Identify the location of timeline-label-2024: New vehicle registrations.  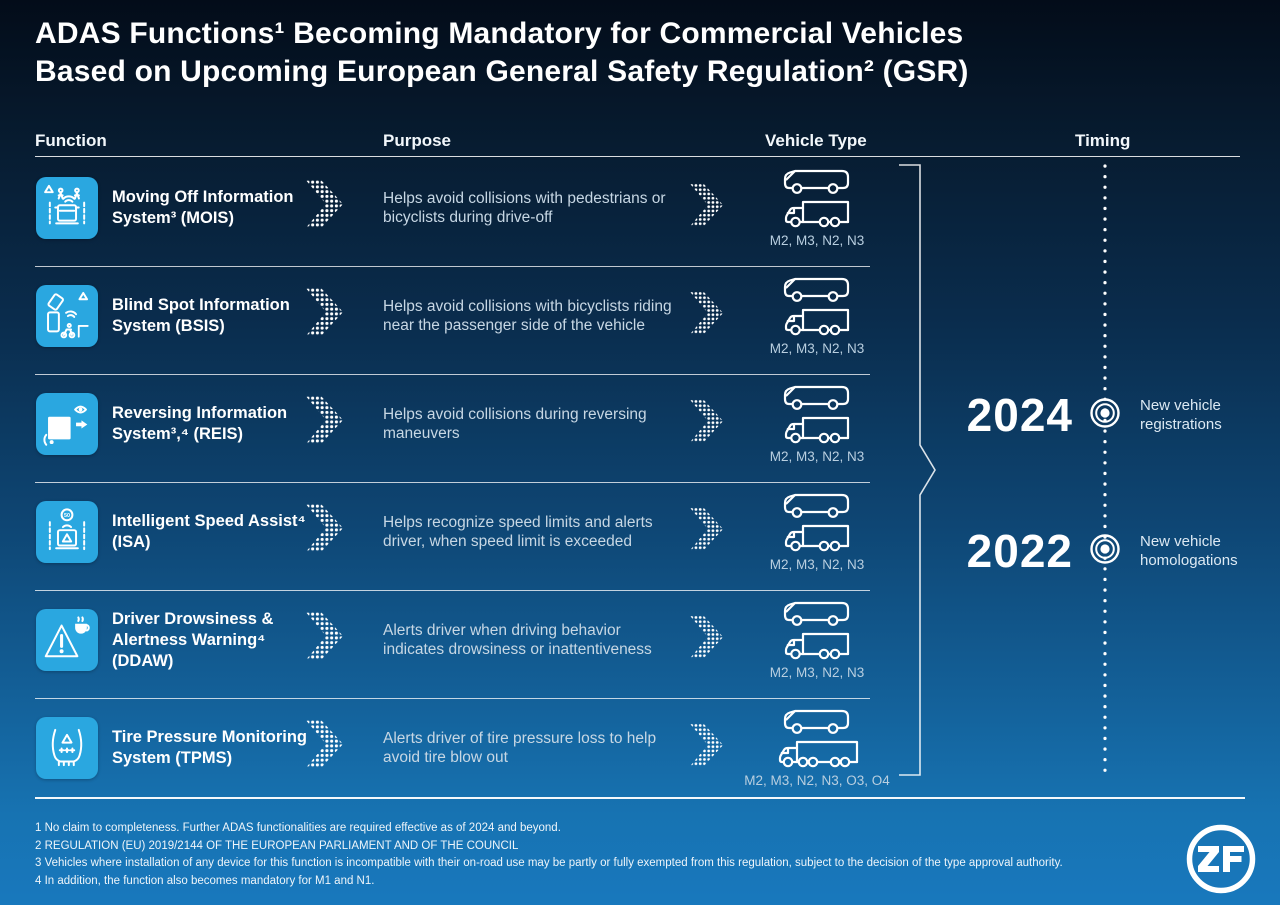
(1181, 415).